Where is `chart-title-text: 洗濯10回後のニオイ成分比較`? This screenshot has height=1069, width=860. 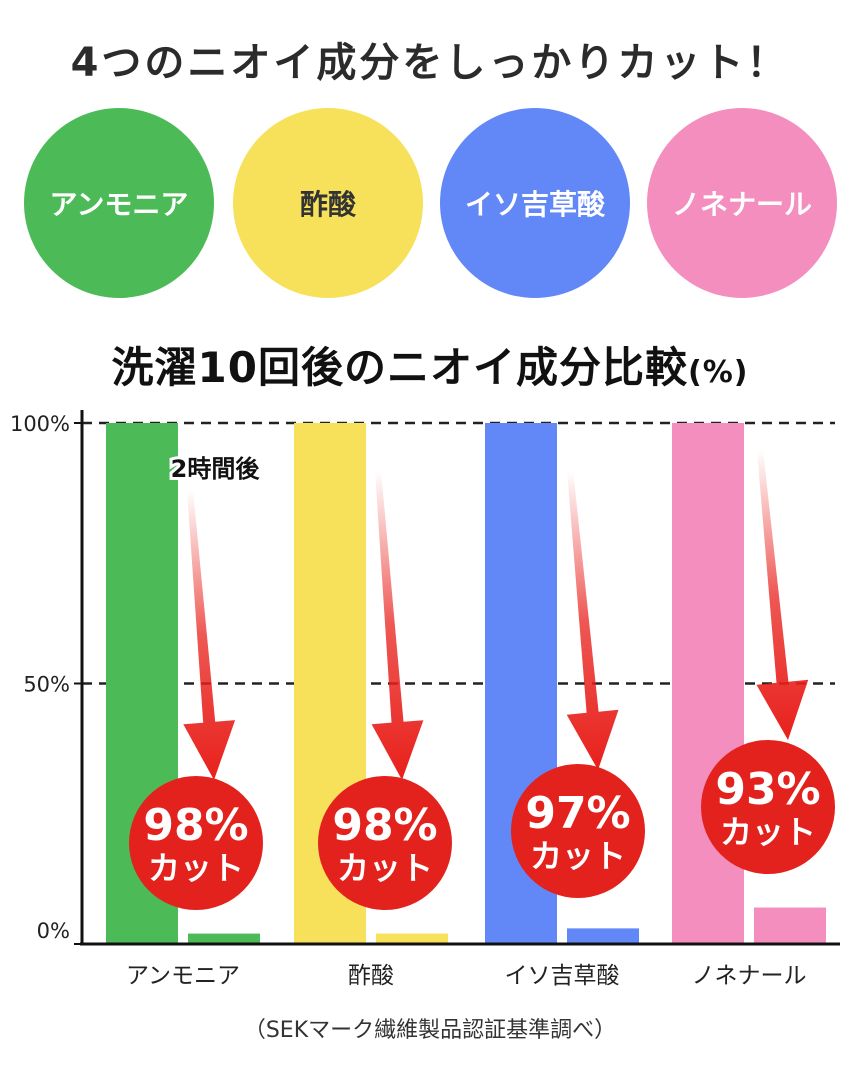 chart-title-text: 洗濯10回後のニオイ成分比較 is located at coordinates (399, 367).